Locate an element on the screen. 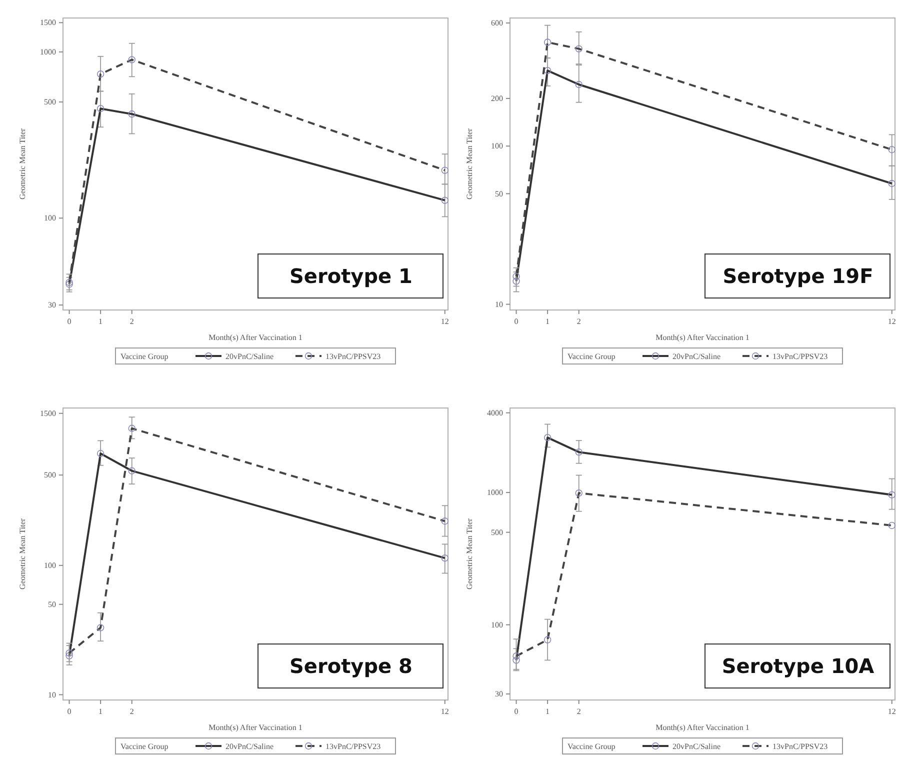  text: Serotype 1 is located at coordinates (351, 276).